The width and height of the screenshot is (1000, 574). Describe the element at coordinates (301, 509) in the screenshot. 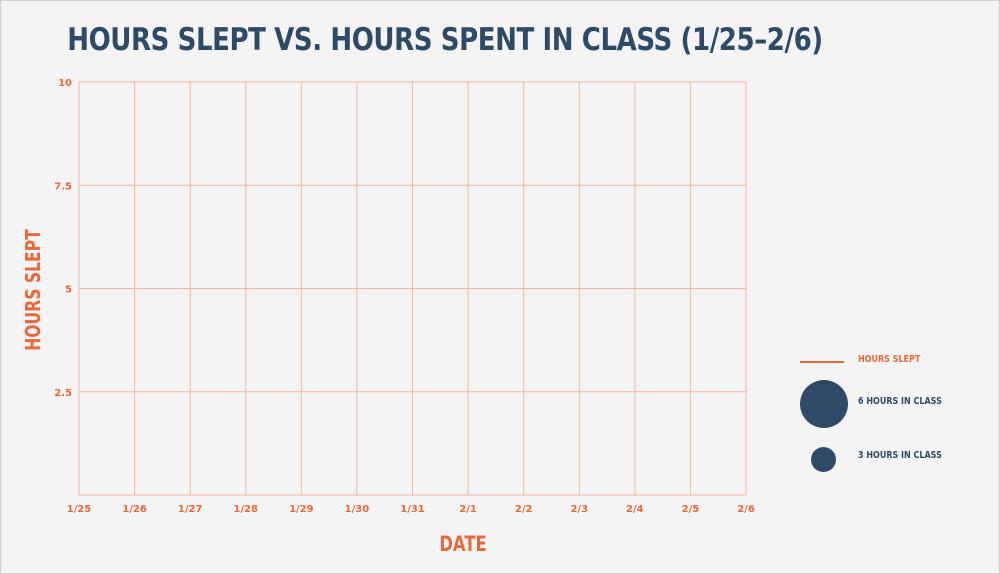

I see `x-tick-label: 1/29` at that location.